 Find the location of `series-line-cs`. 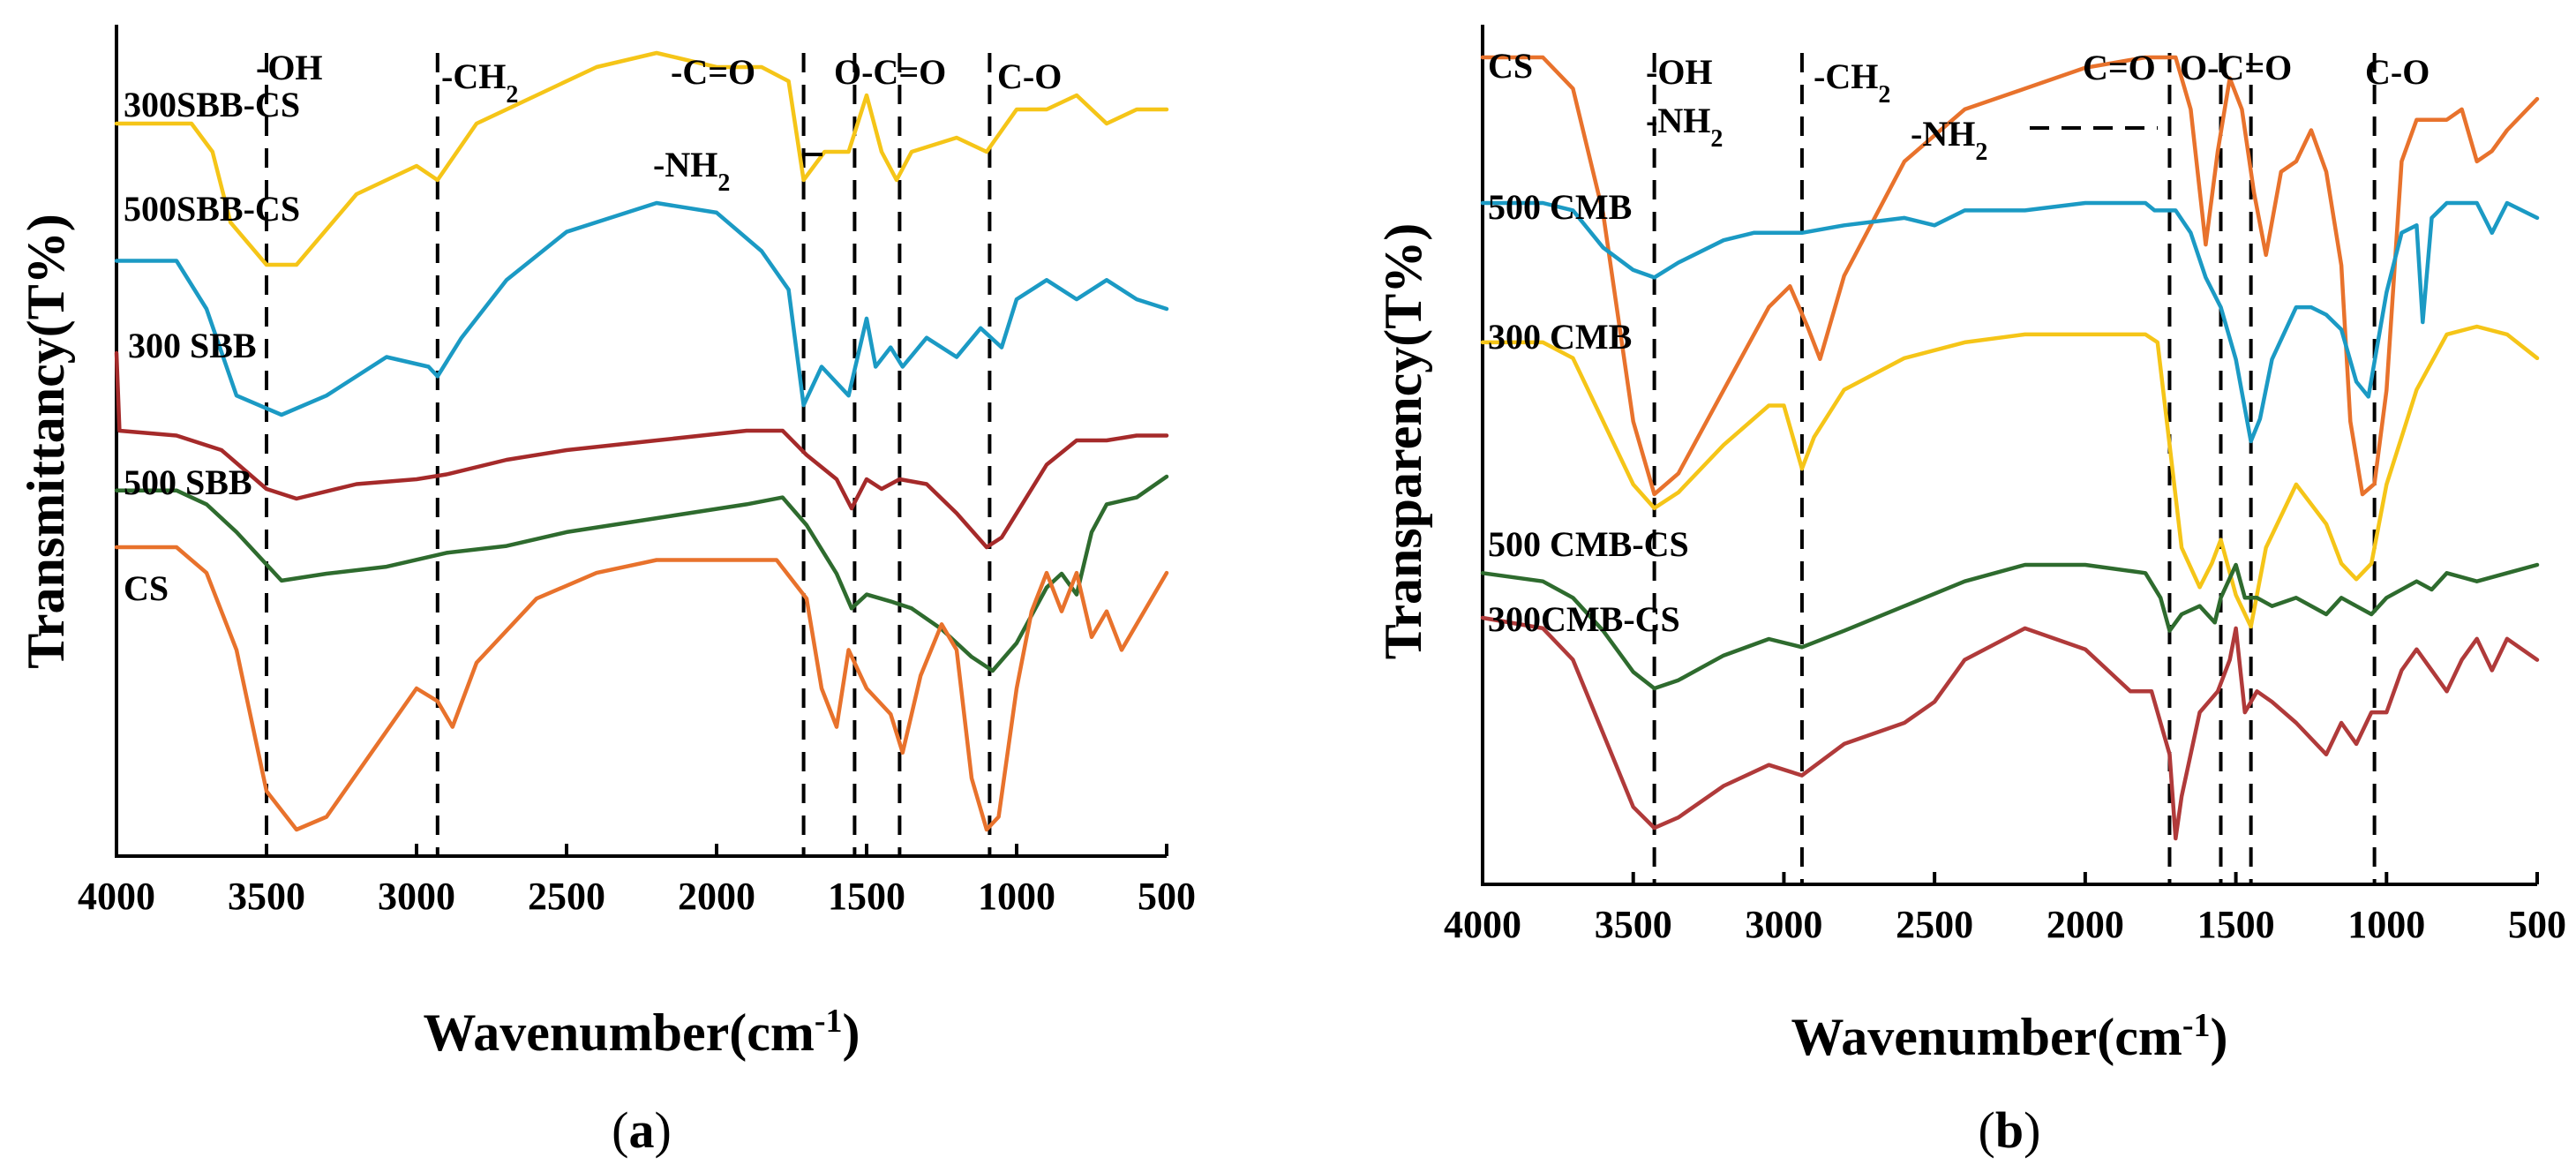

series-line-cs is located at coordinates (641, 688).